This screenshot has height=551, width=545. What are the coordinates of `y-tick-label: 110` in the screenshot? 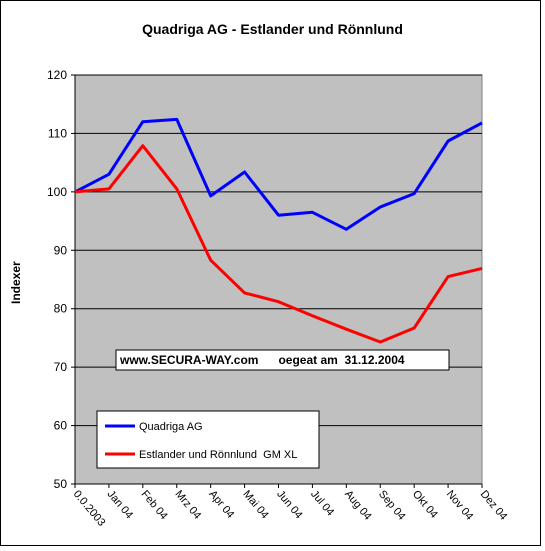 It's located at (57, 133).